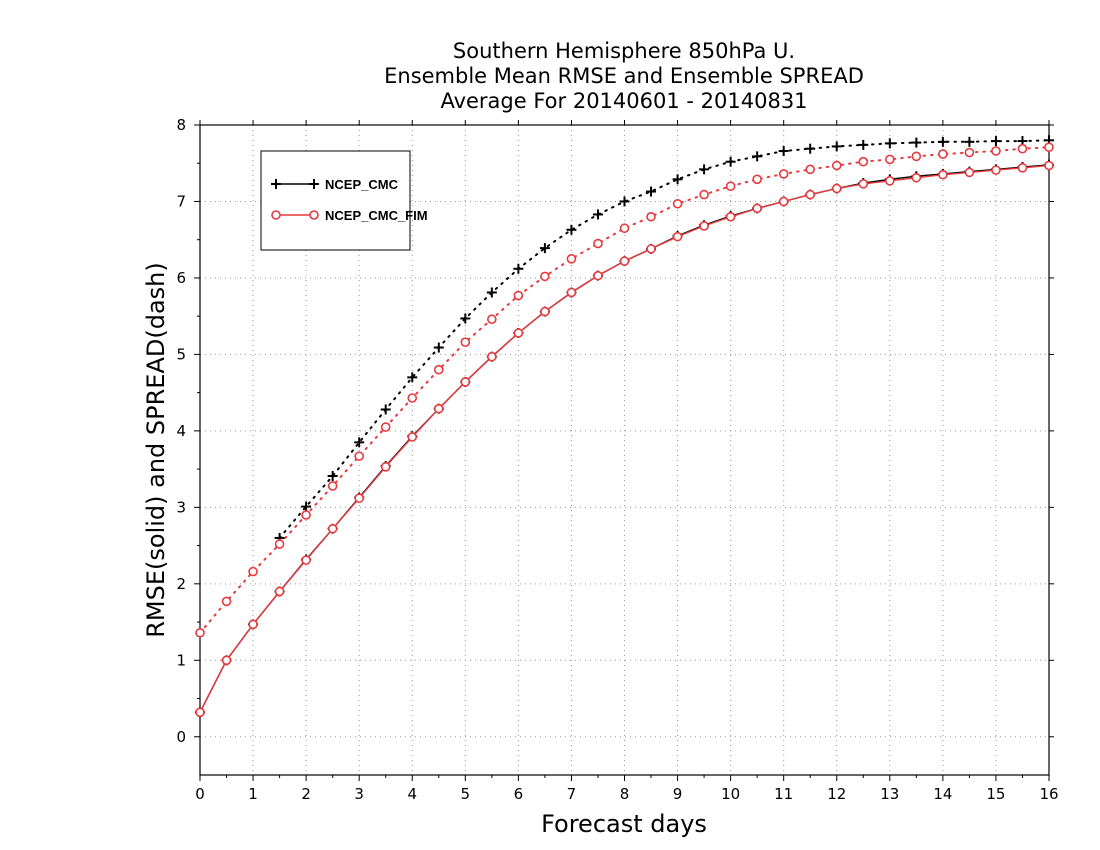 Image resolution: width=1100 pixels, height=850 pixels. What do you see at coordinates (995, 794) in the screenshot?
I see `x-tick-label: 15` at bounding box center [995, 794].